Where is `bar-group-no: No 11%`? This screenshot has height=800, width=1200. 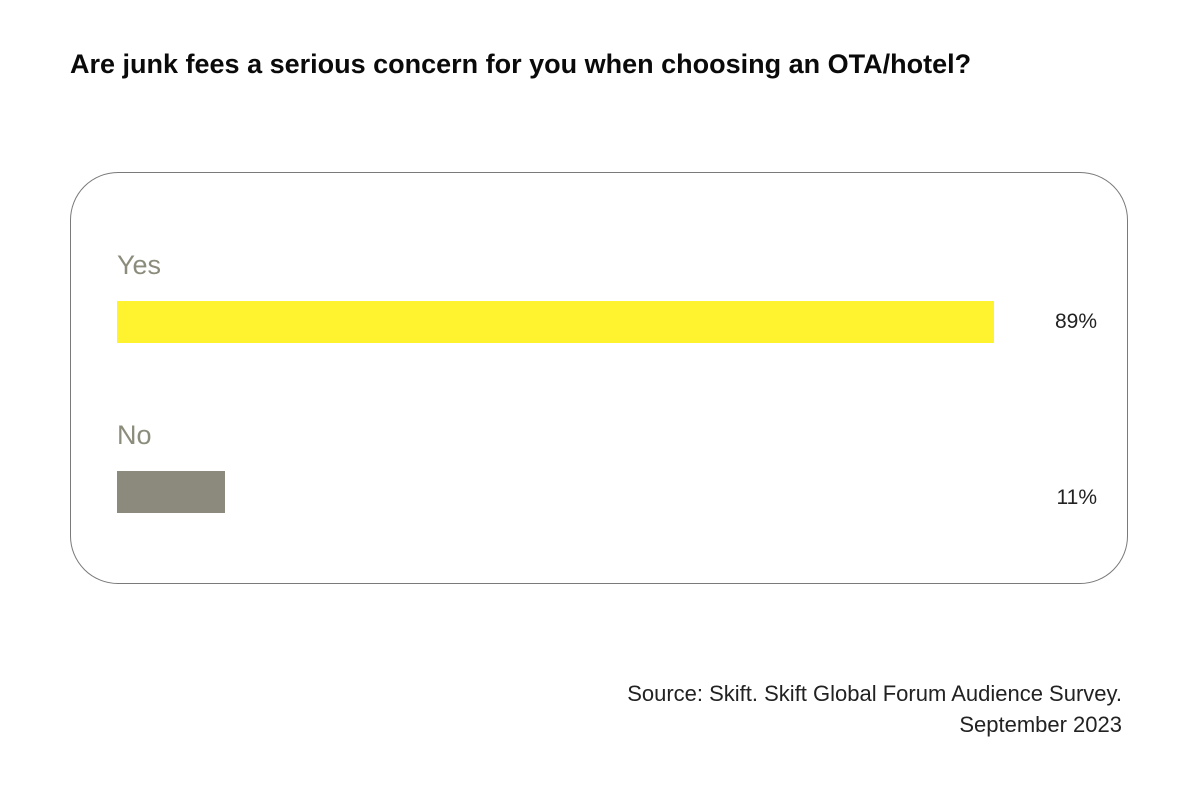 bar-group-no: No 11% is located at coordinates (607, 465).